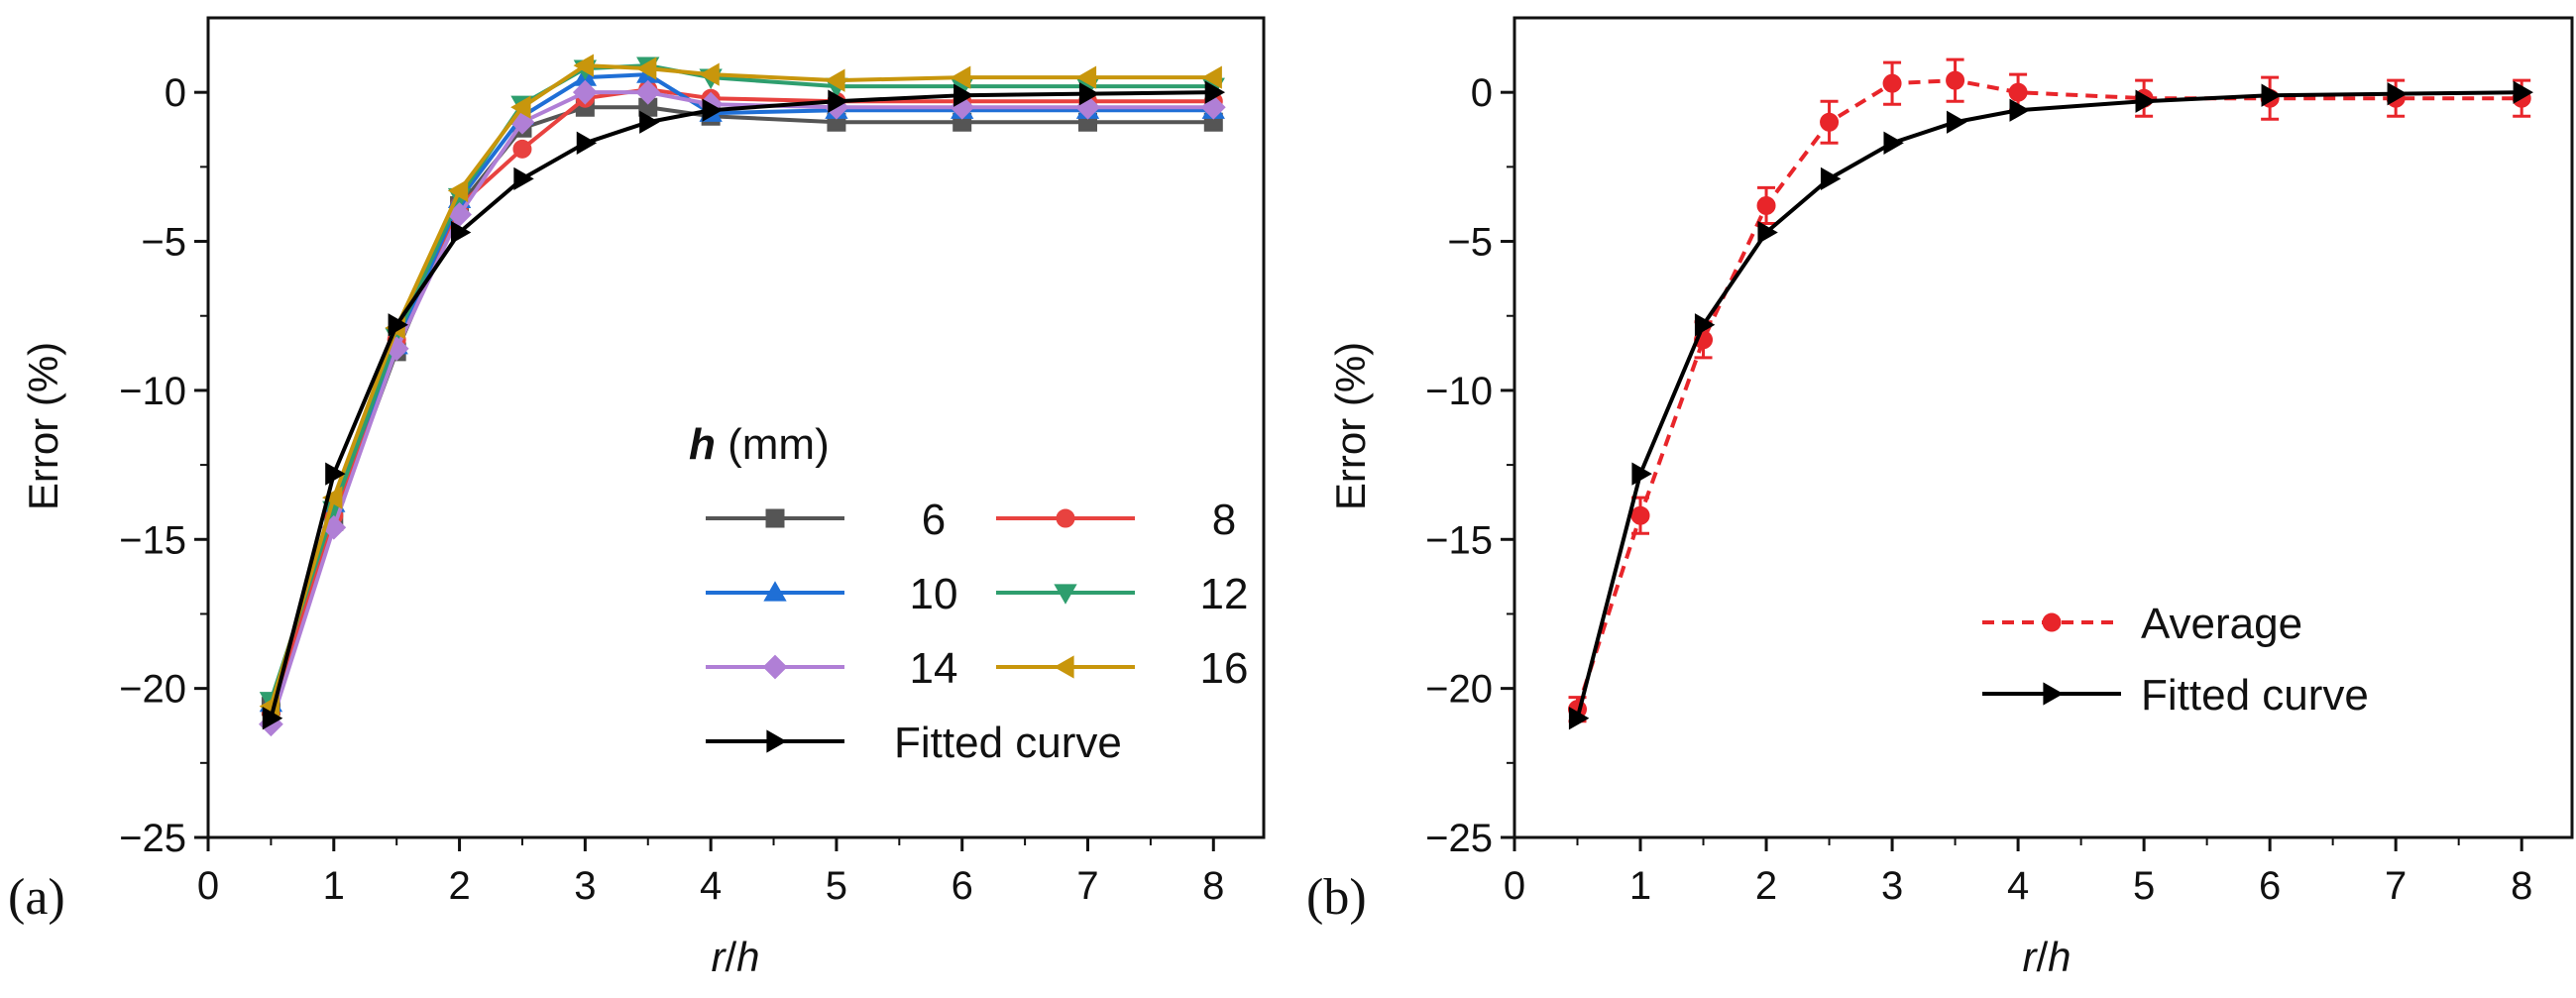 The height and width of the screenshot is (998, 2576). What do you see at coordinates (1459, 838) in the screenshot?
I see `panel-b-y-tick-label: −25` at bounding box center [1459, 838].